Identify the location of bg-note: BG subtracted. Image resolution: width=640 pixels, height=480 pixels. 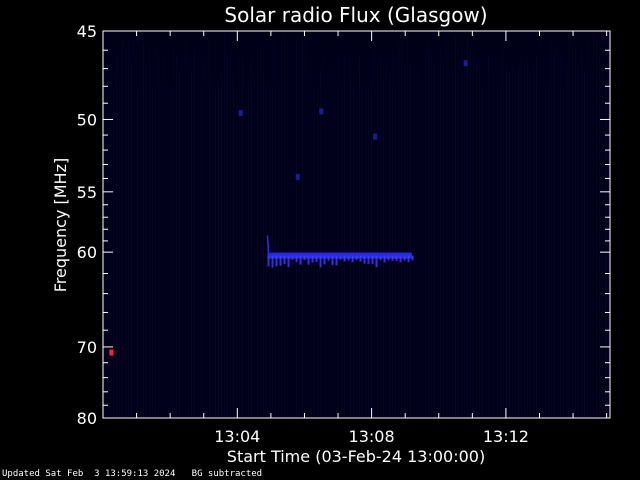
(227, 474).